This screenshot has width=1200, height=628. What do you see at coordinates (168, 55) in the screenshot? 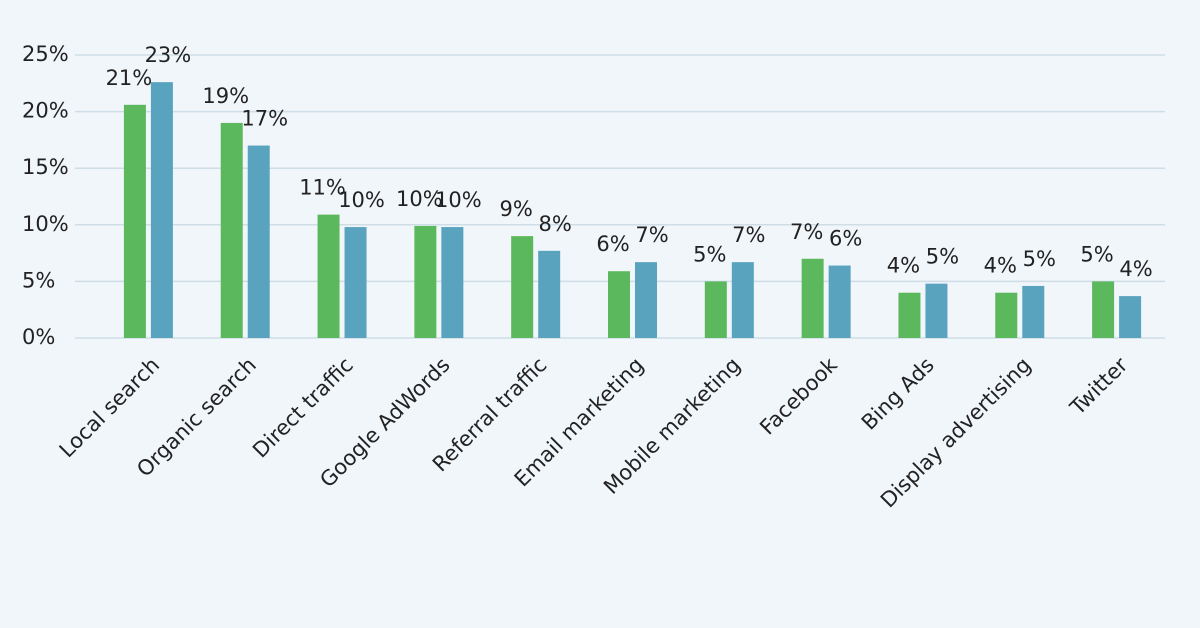
I see `value-label: 23%` at bounding box center [168, 55].